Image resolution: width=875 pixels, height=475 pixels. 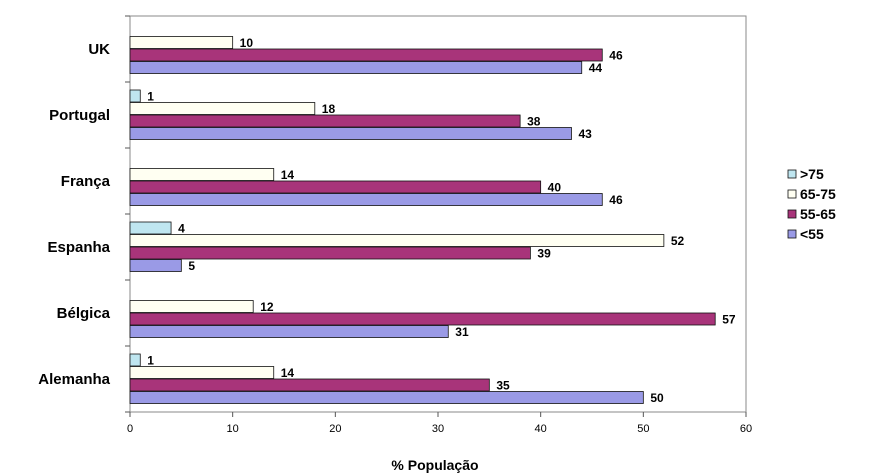 What do you see at coordinates (746, 429) in the screenshot?
I see `x-tick-label: 60` at bounding box center [746, 429].